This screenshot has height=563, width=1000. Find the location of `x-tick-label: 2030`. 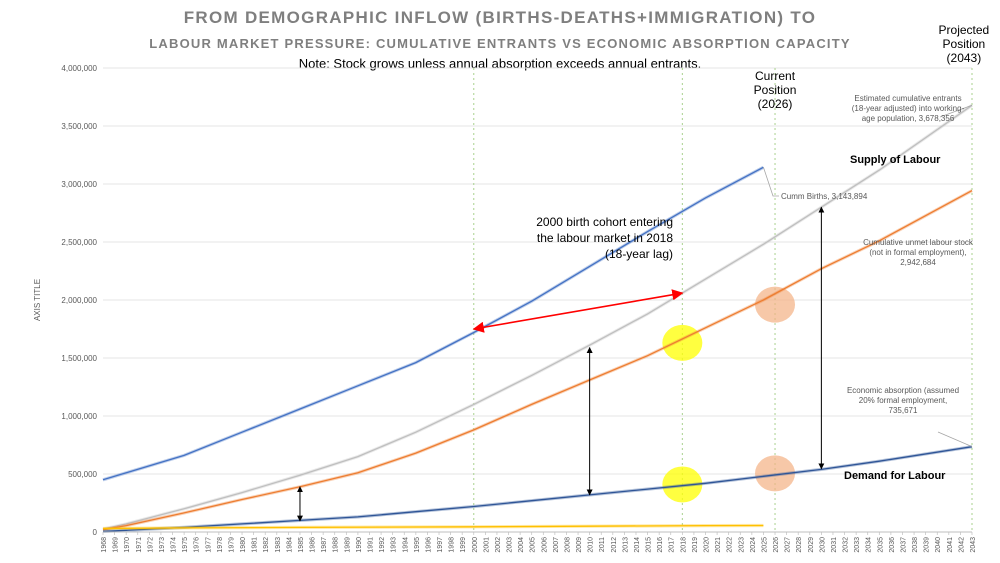

x-tick-label: 2030 is located at coordinates (822, 545).